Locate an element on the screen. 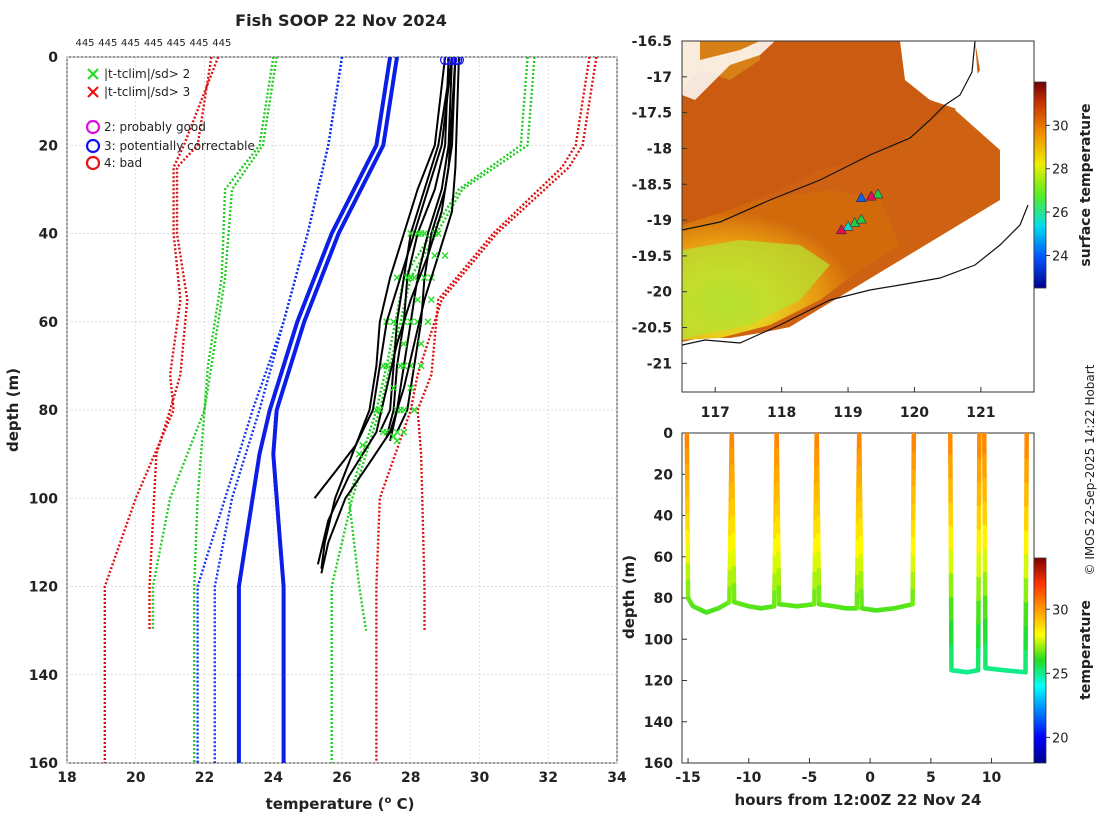 The image size is (1100, 820). time-colorbar-tick-label: 25 is located at coordinates (1060, 674).